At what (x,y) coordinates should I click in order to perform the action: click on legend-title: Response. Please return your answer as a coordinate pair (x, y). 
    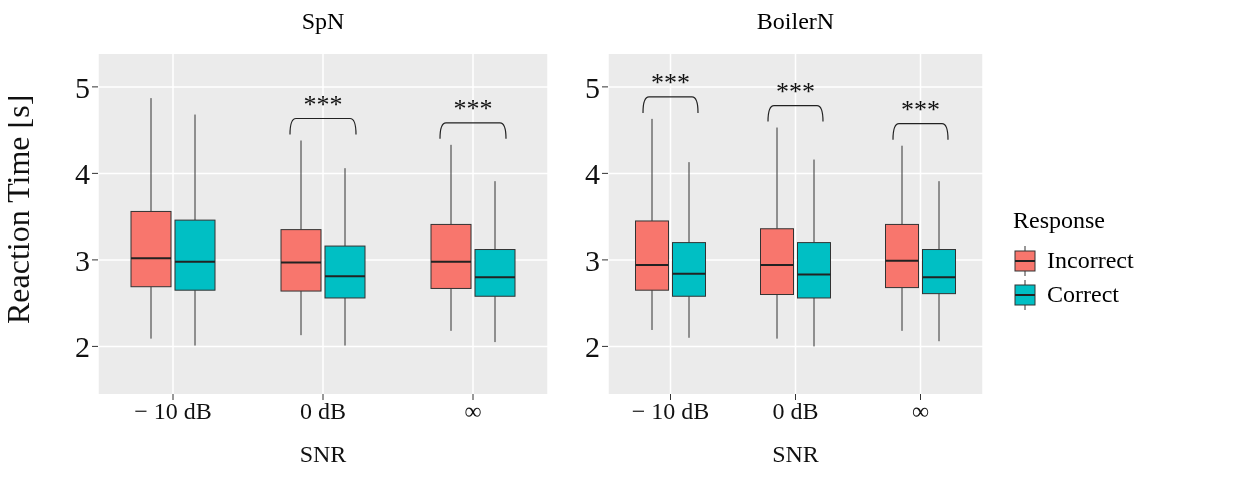
    Looking at the image, I should click on (1059, 220).